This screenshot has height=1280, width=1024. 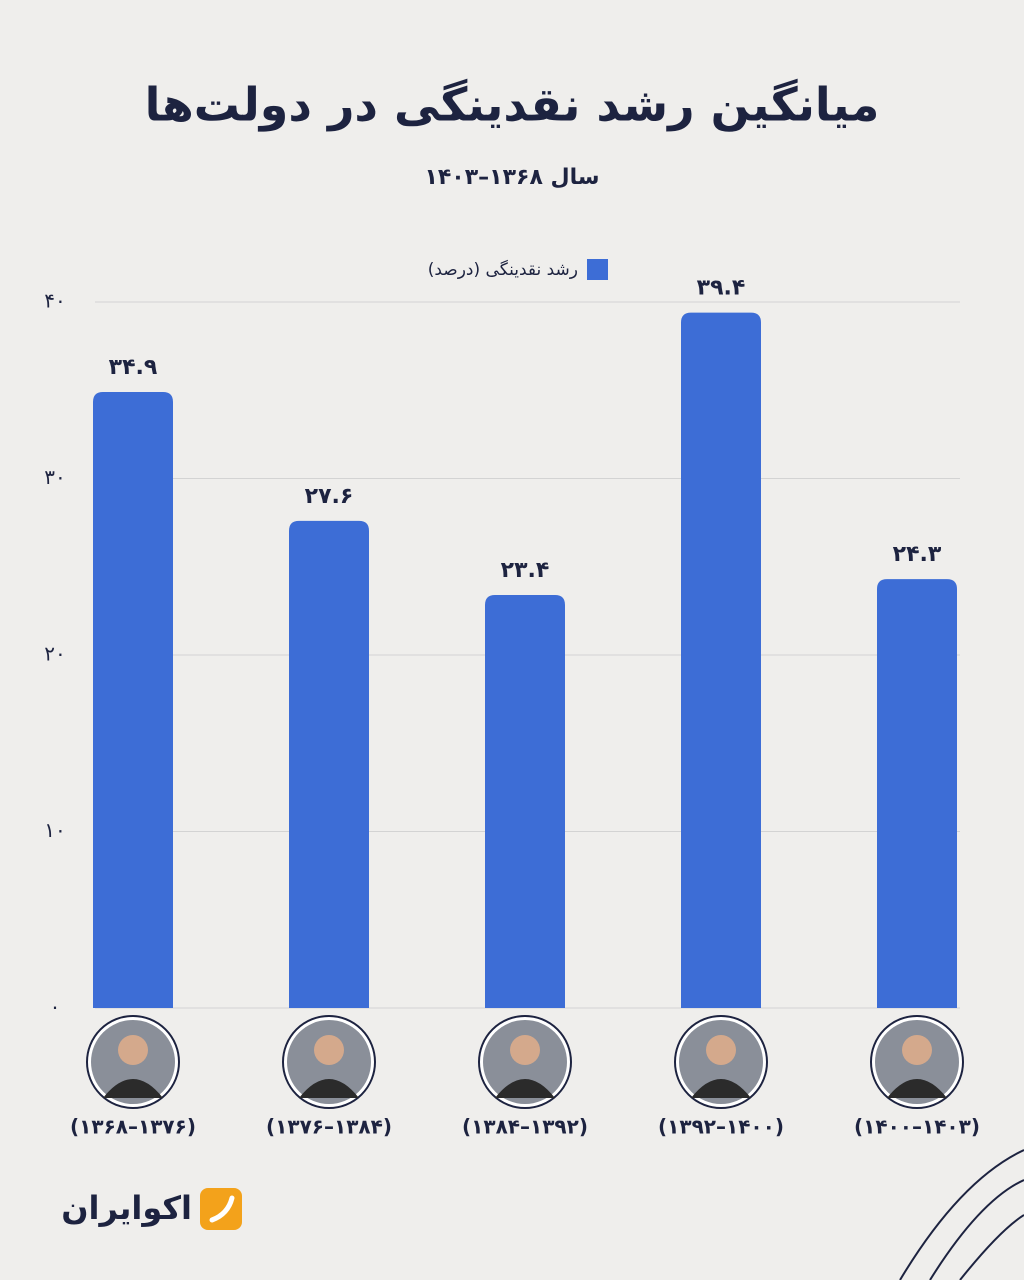 I want to click on brand-logo: اکوایران, so click(x=151, y=1209).